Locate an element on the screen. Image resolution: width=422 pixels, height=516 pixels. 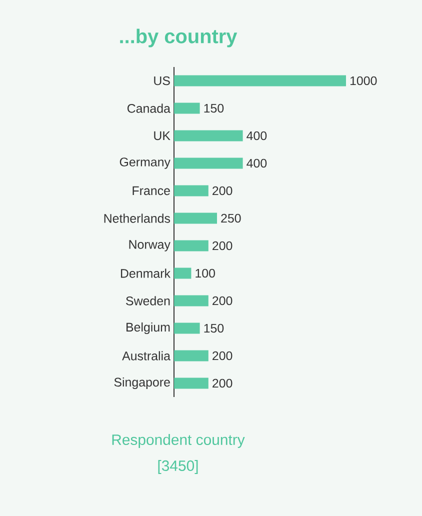
y-tick-label: UK is located at coordinates (162, 135).